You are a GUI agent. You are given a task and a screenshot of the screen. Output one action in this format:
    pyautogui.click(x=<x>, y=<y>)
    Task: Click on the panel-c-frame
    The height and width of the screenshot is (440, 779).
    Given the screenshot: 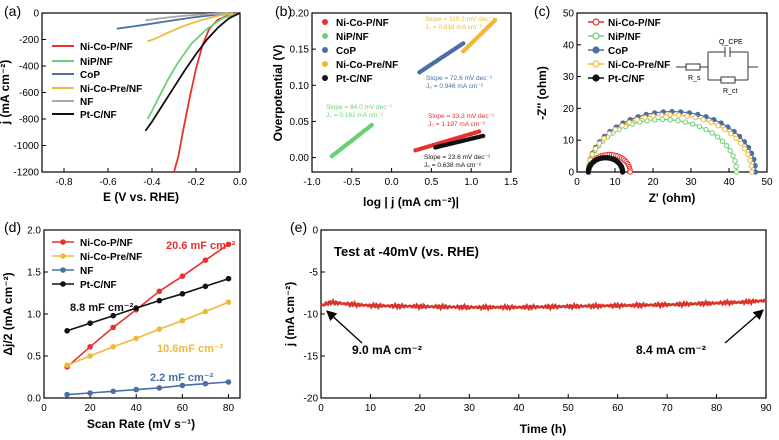 What is the action you would take?
    pyautogui.click(x=672, y=92)
    